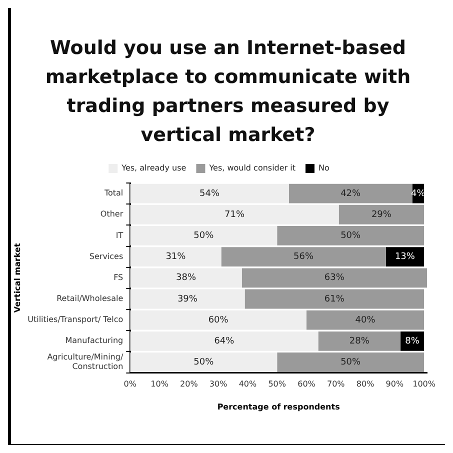 This screenshot has width=453, height=453. I want to click on x-tick-label: 100%, so click(424, 384).